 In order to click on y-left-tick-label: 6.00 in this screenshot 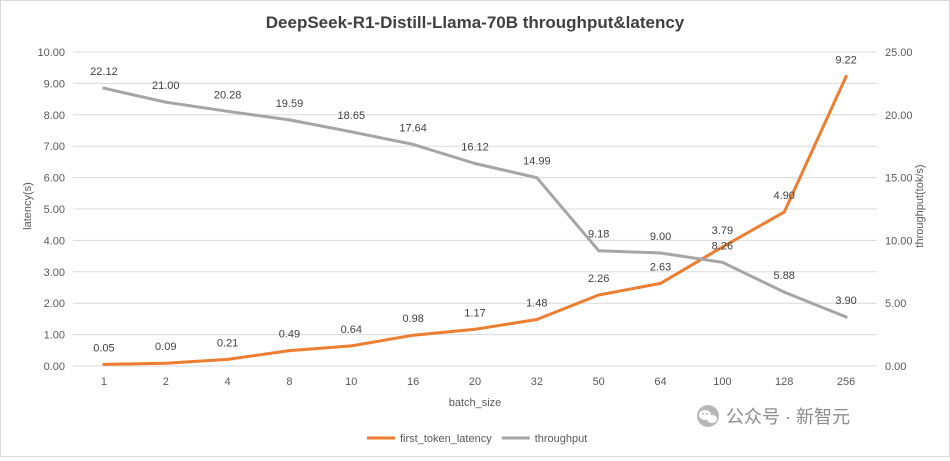, I will do `click(54, 179)`.